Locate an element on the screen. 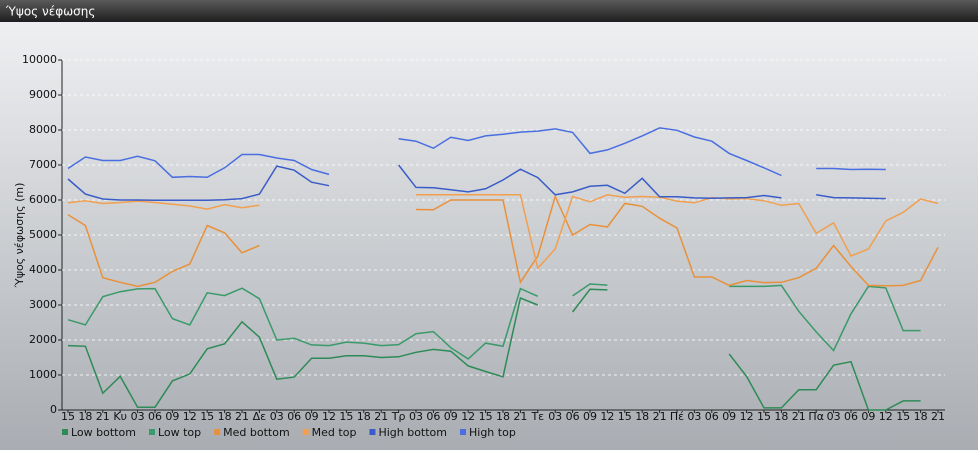  y-tick-label: 8000 is located at coordinates (43, 129).